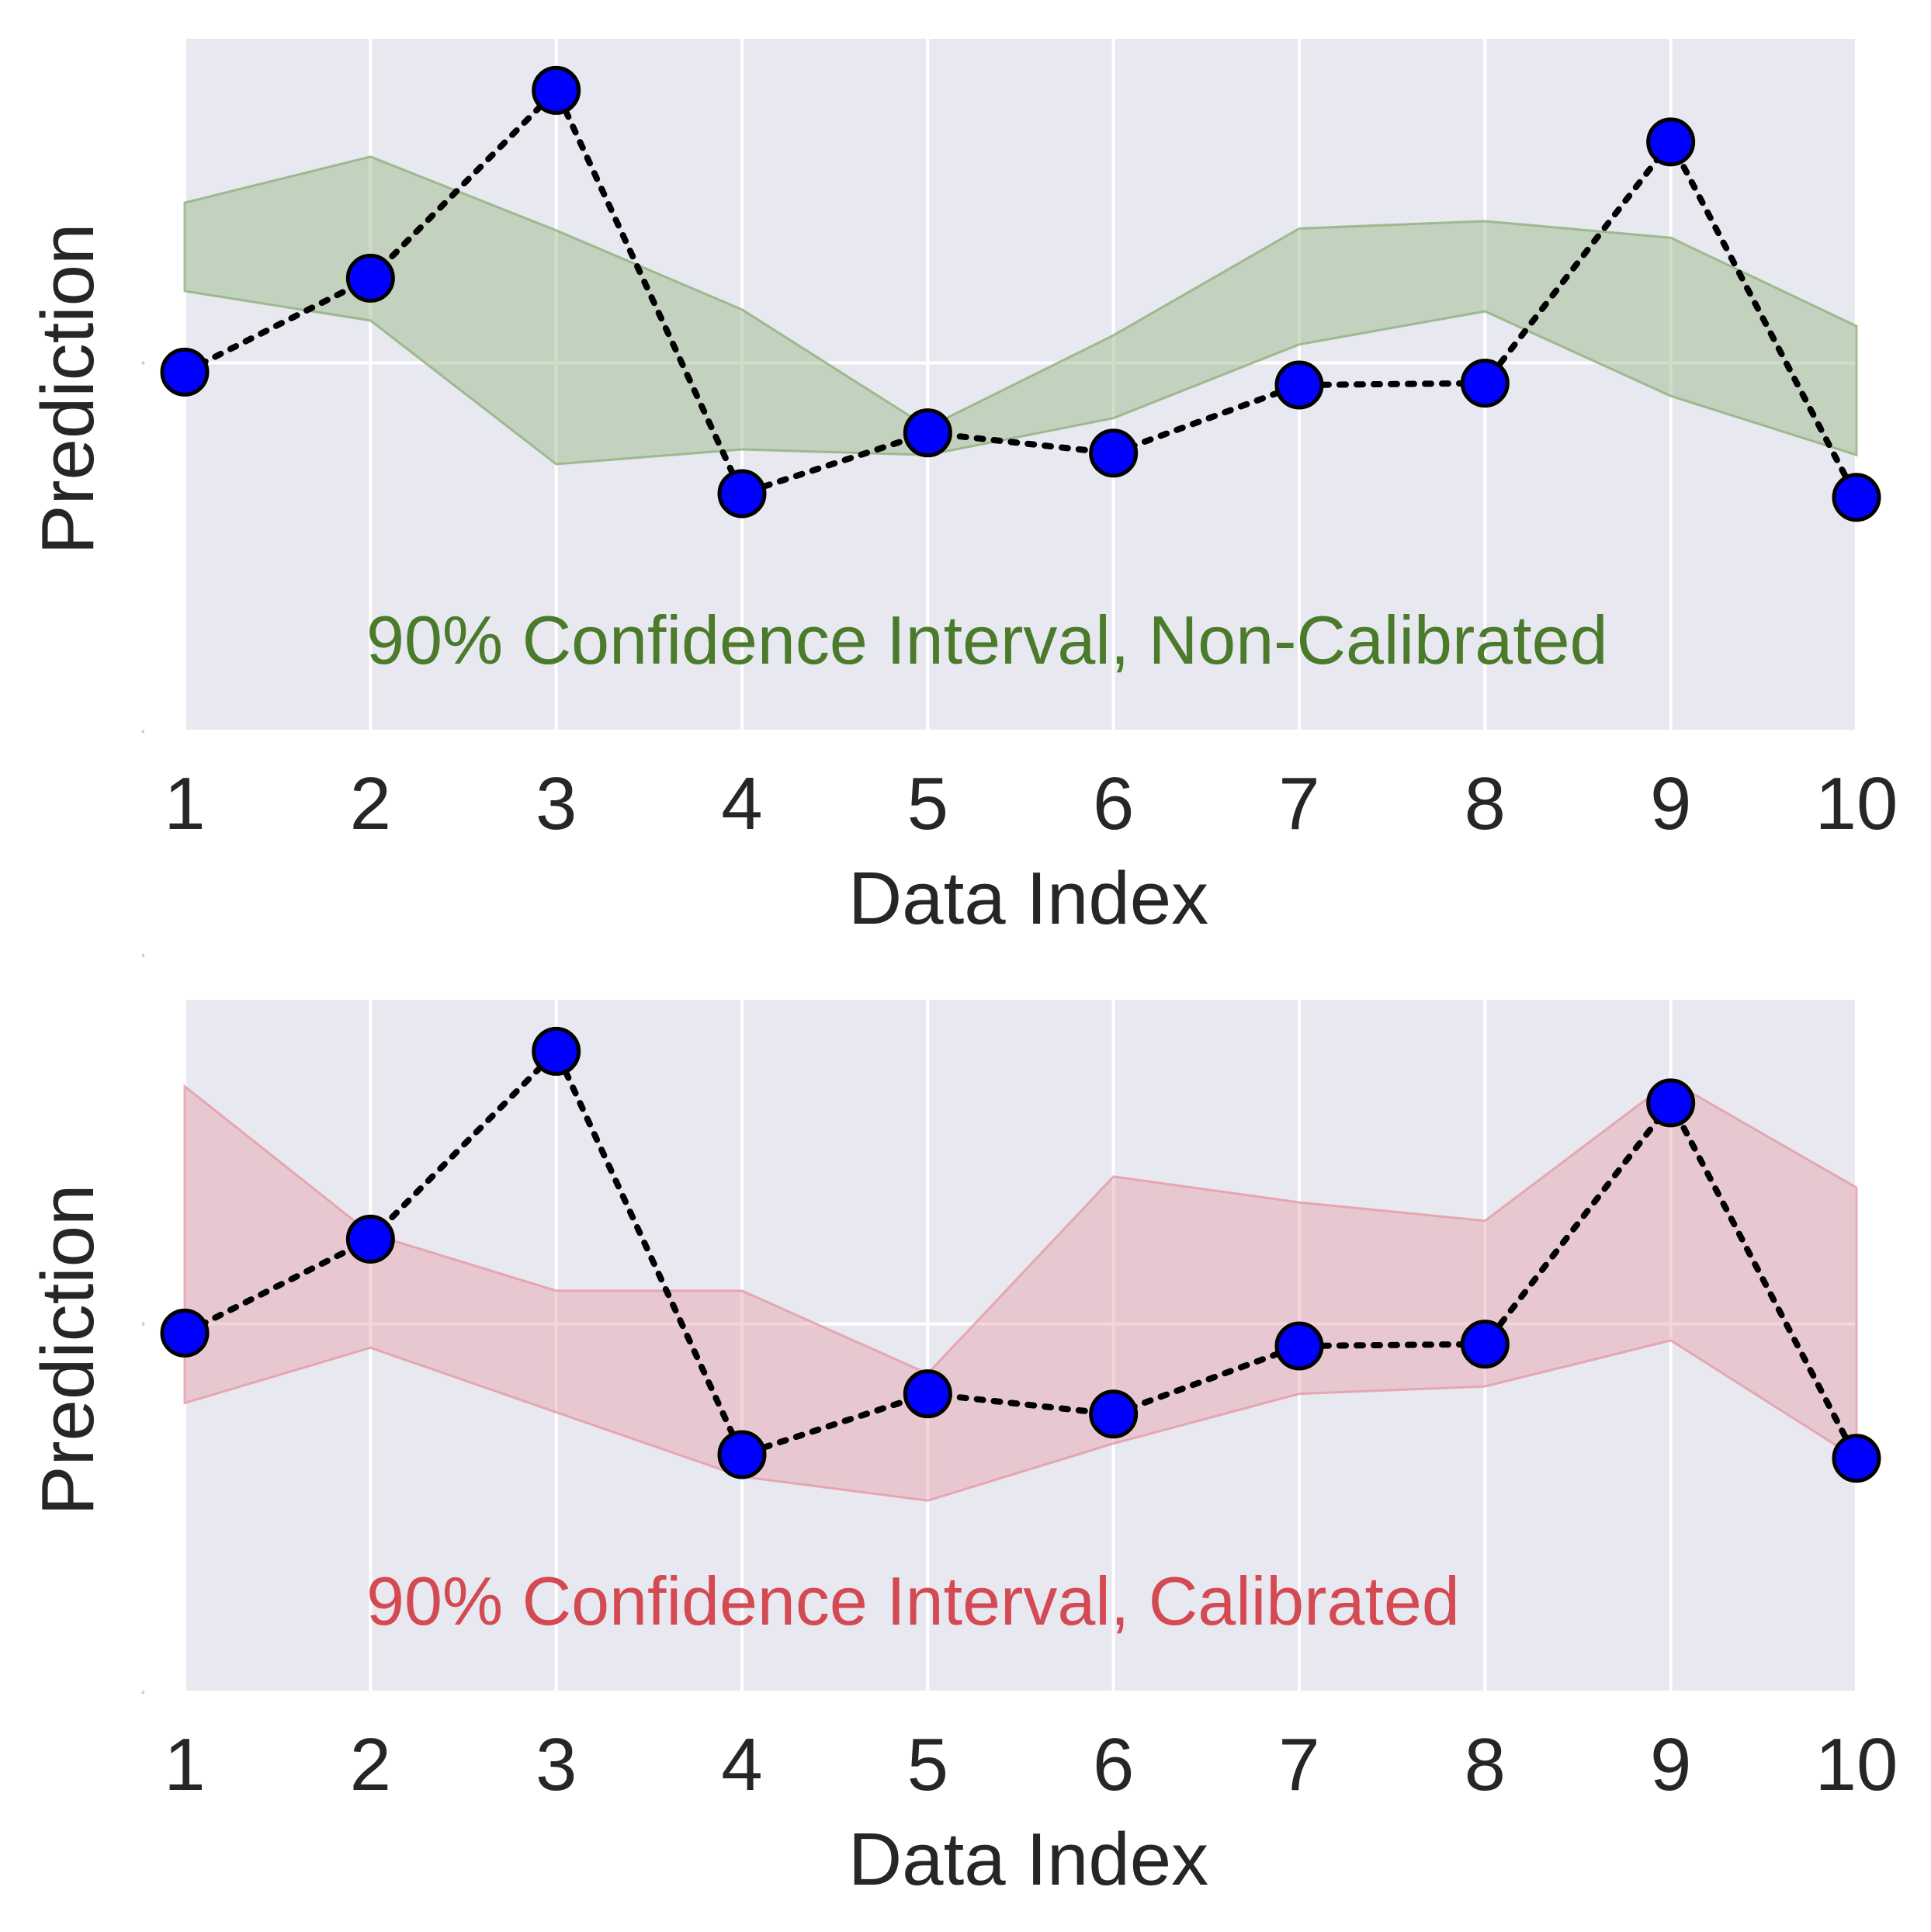 The height and width of the screenshot is (1932, 1931). I want to click on band-annotation: 90% Confidence Interval, Calibrated, so click(913, 1601).